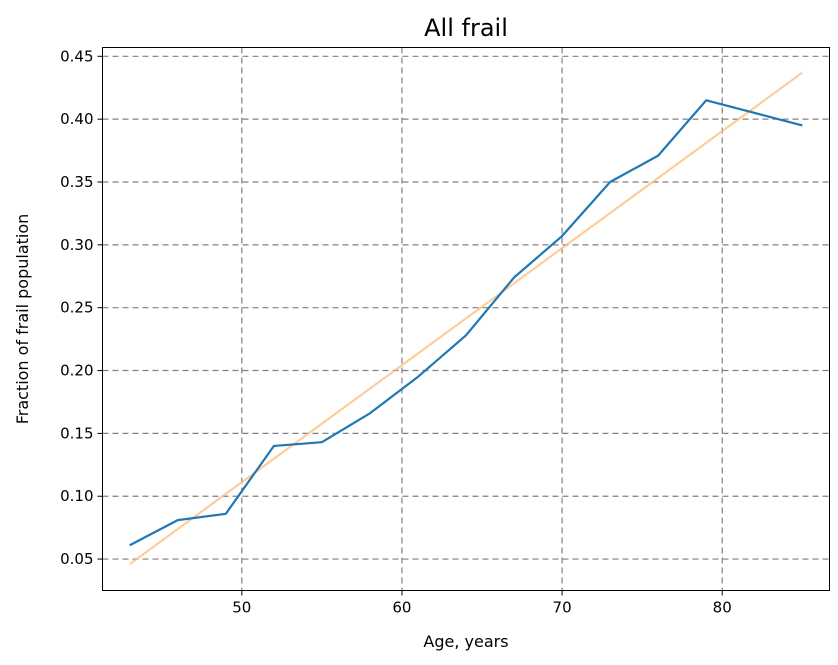 The image size is (838, 665). Describe the element at coordinates (562, 608) in the screenshot. I see `x-tick-label: 70` at that location.